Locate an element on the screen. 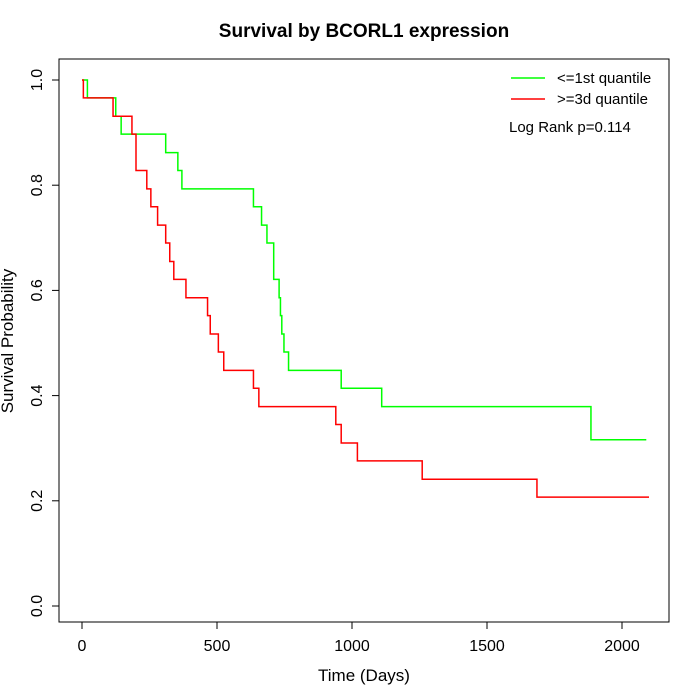 The image size is (700, 700). x-tick-label: 2000 is located at coordinates (622, 646).